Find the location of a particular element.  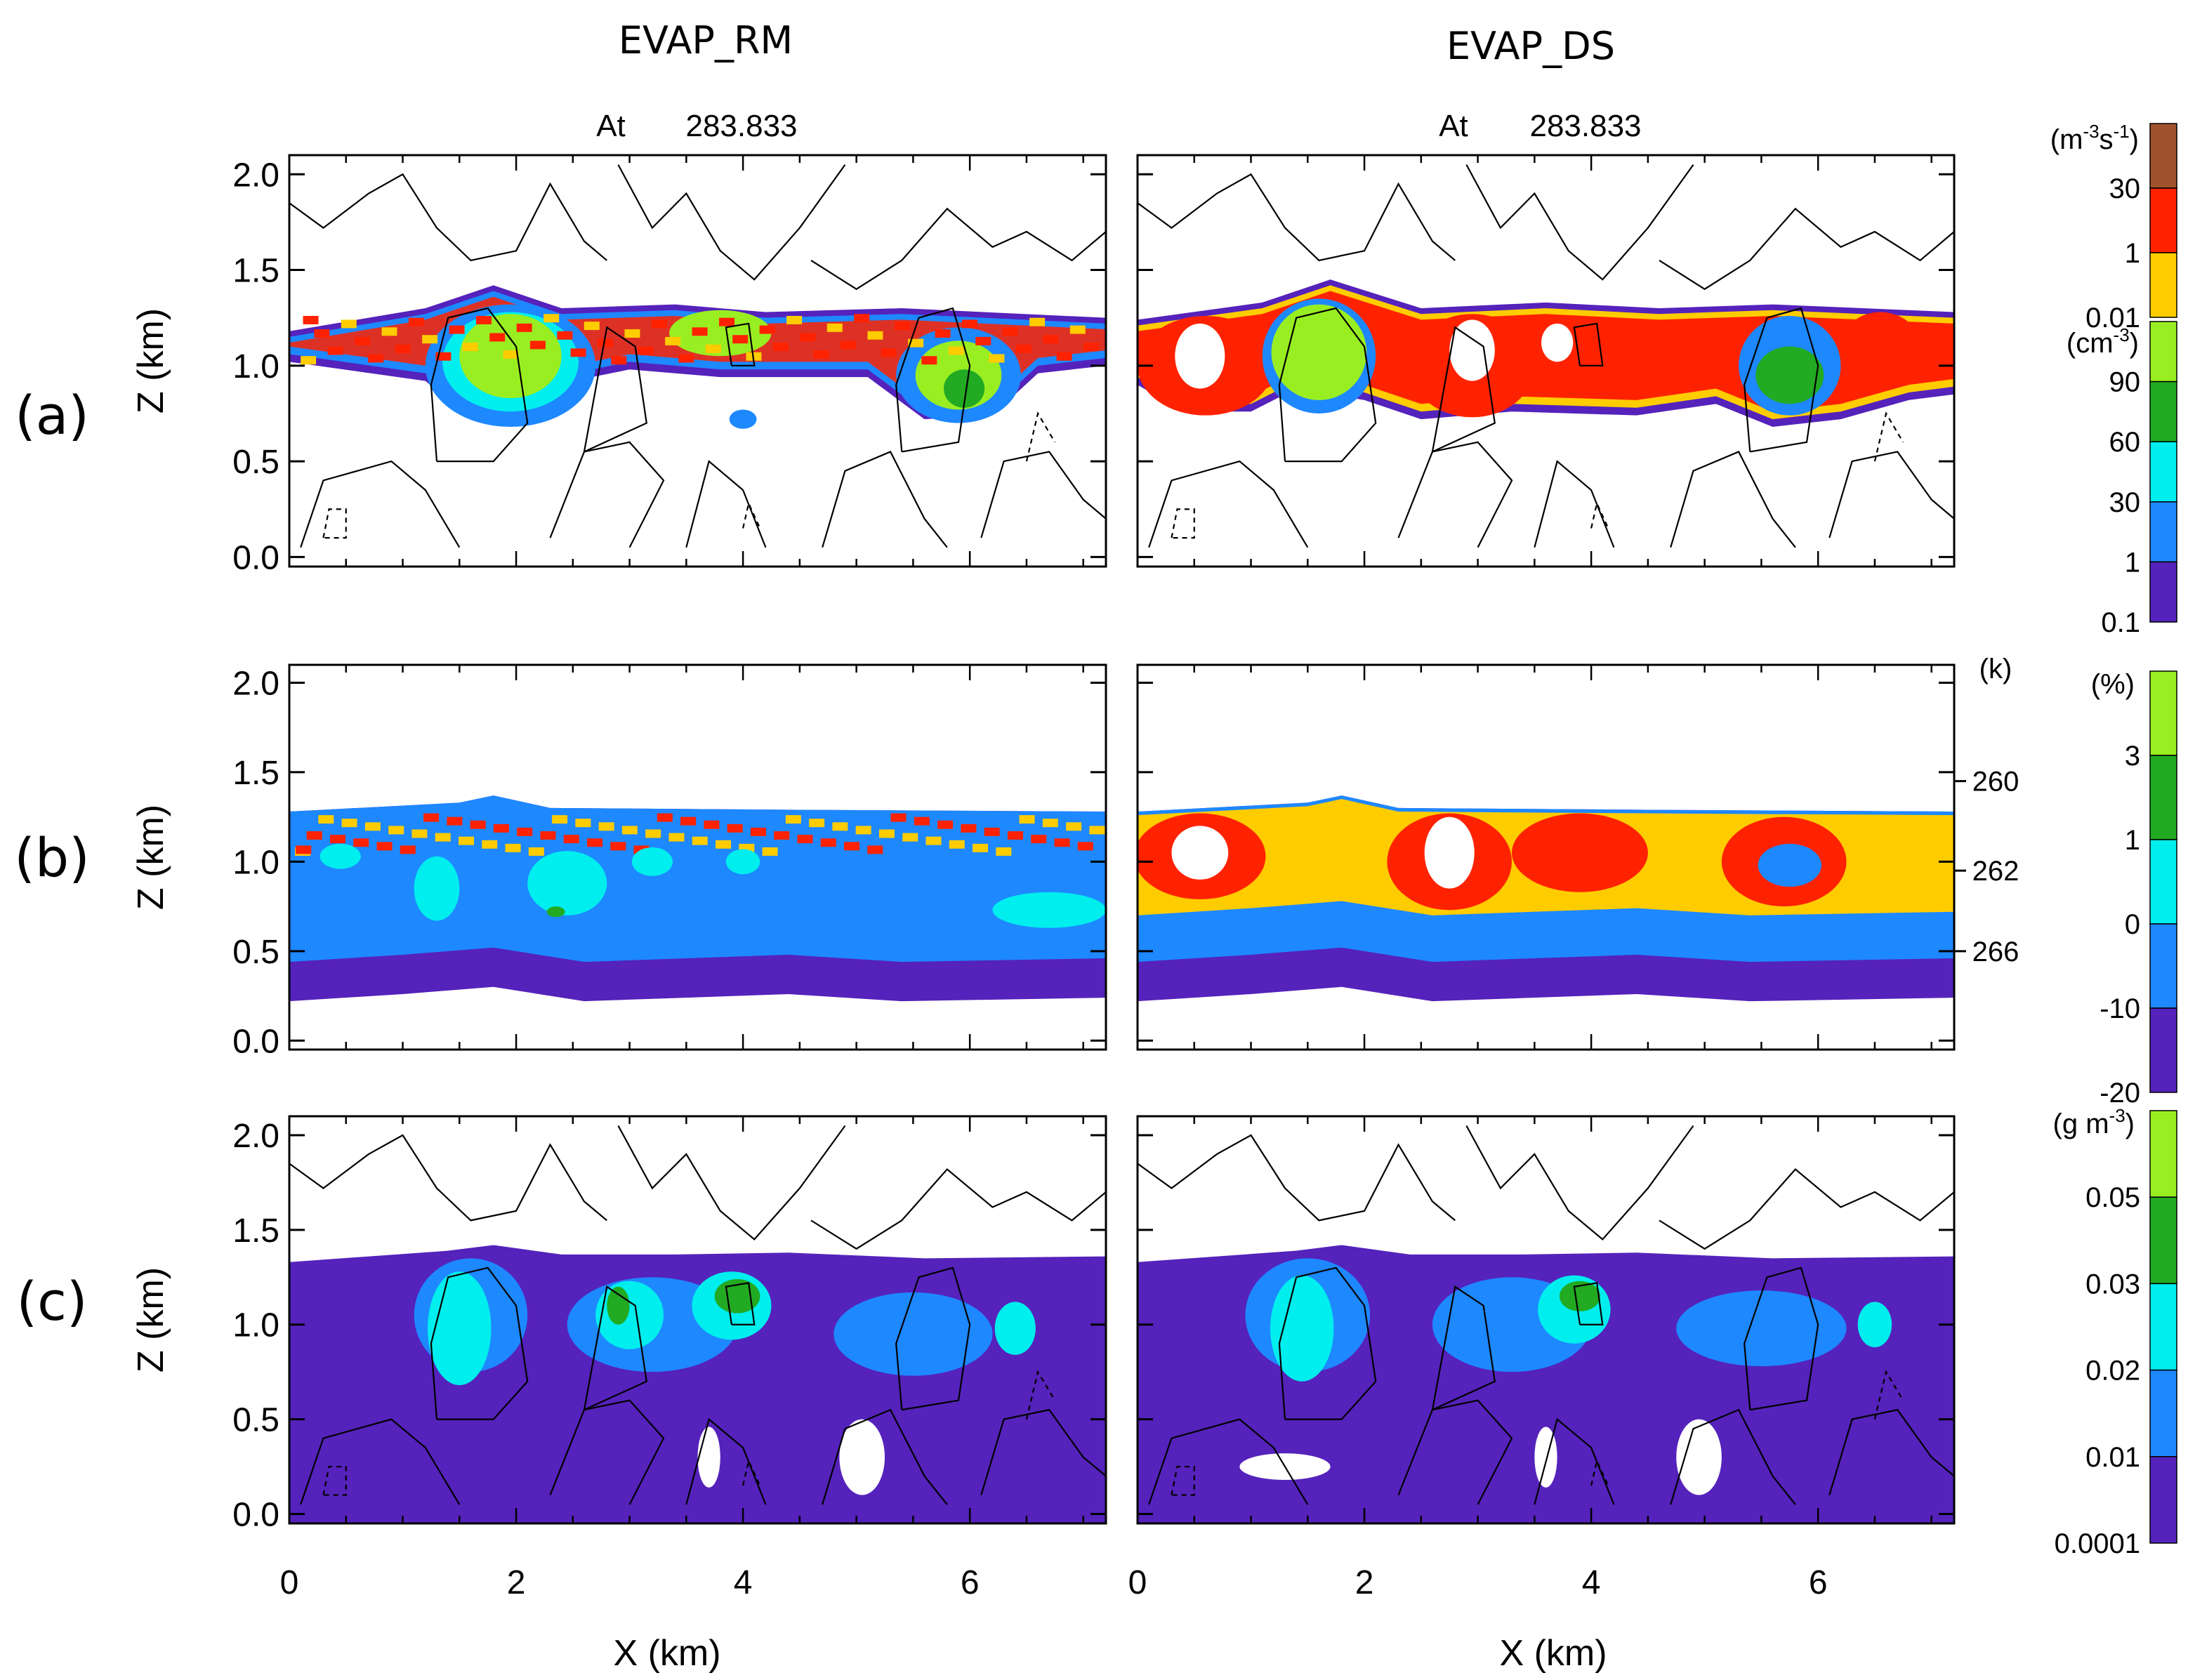

panel-label-b: (b) is located at coordinates (52, 858).